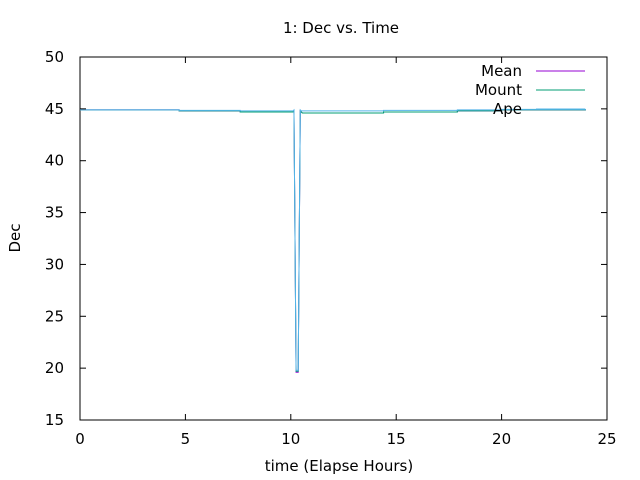 The height and width of the screenshot is (480, 640). What do you see at coordinates (498, 90) in the screenshot?
I see `legend-label: Mount` at bounding box center [498, 90].